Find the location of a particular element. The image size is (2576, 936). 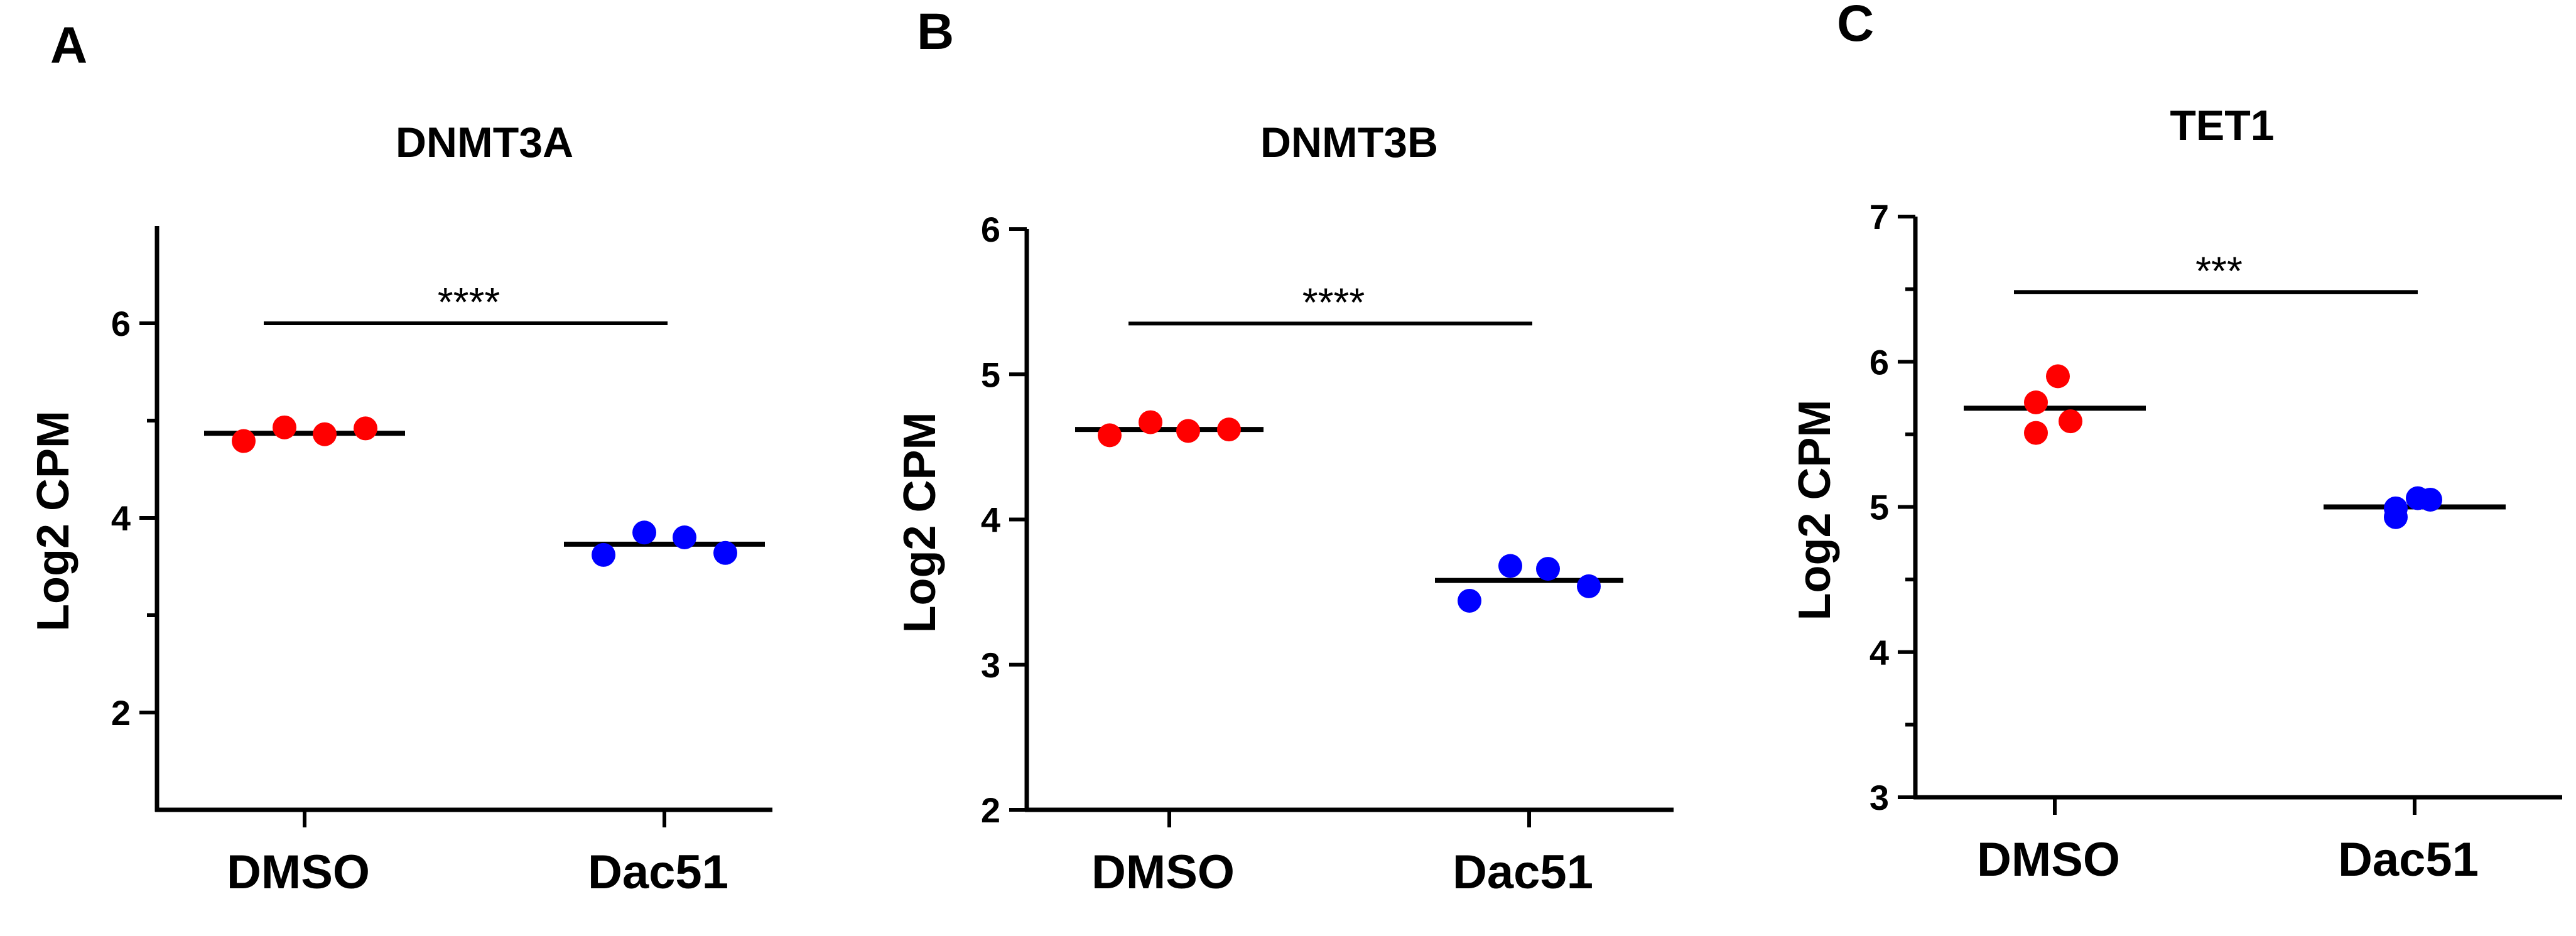

panel-letter: C is located at coordinates (1856, 26).